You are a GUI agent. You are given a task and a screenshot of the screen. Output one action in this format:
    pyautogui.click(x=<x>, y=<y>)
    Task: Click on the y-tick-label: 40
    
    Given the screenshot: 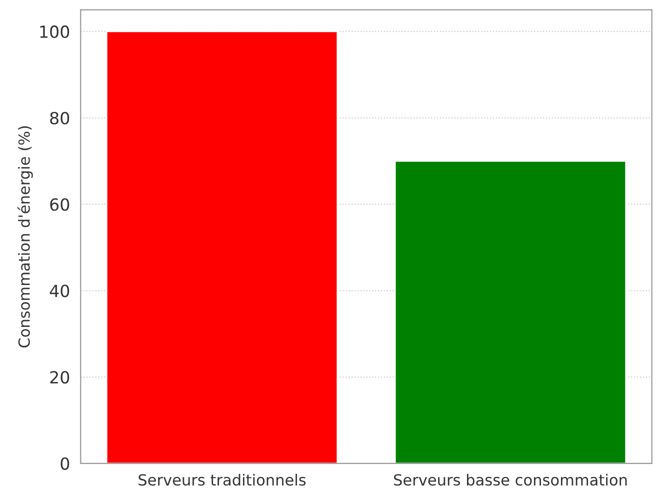 What is the action you would take?
    pyautogui.click(x=60, y=291)
    